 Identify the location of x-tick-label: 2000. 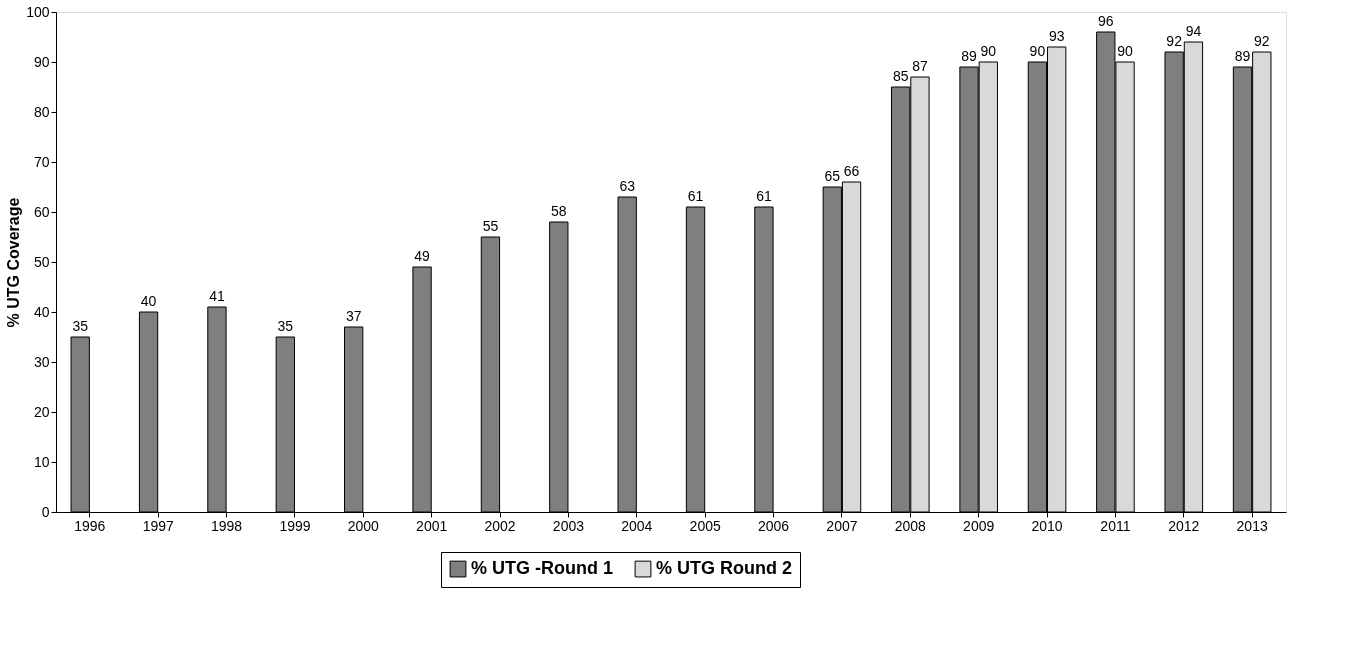
(363, 525).